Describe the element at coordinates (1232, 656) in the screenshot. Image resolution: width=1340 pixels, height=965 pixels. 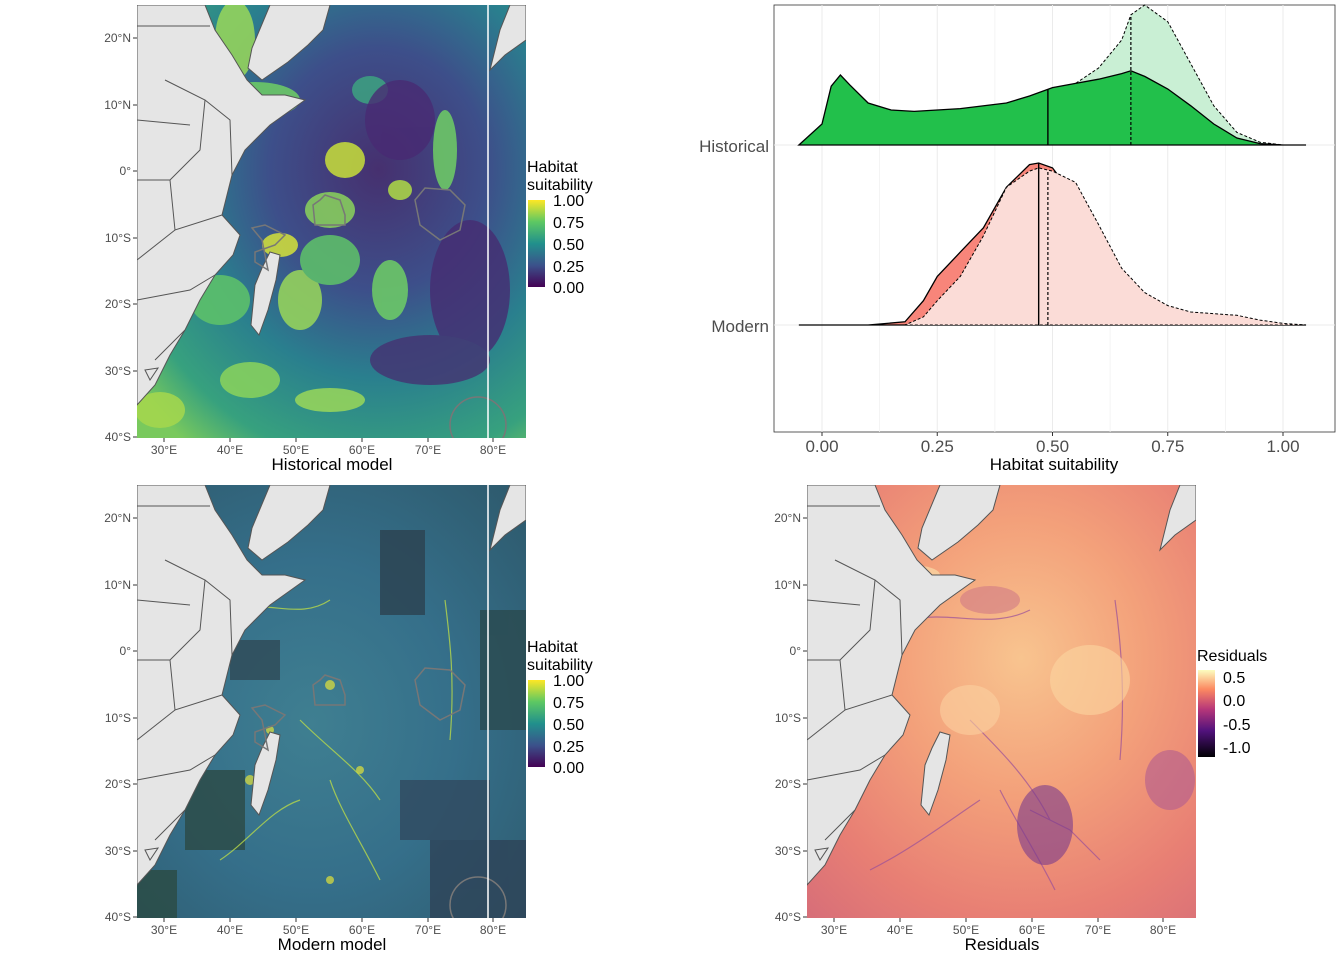
I see `legend-title: Residuals` at that location.